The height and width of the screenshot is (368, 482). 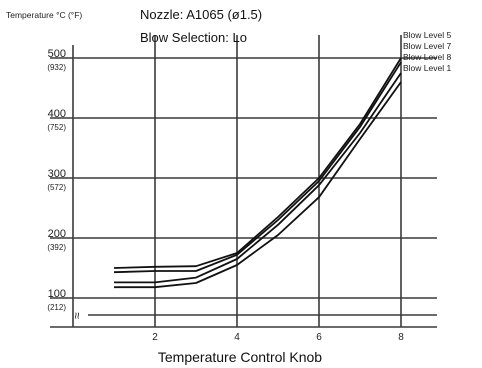 What do you see at coordinates (77, 315) in the screenshot?
I see `axis-break-mark: ≈` at bounding box center [77, 315].